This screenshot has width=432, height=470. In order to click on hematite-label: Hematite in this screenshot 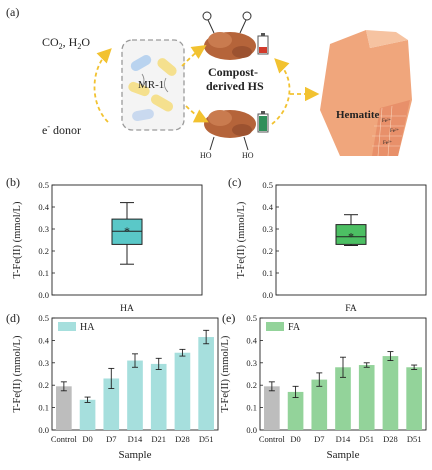, I will do `click(357, 115)`.